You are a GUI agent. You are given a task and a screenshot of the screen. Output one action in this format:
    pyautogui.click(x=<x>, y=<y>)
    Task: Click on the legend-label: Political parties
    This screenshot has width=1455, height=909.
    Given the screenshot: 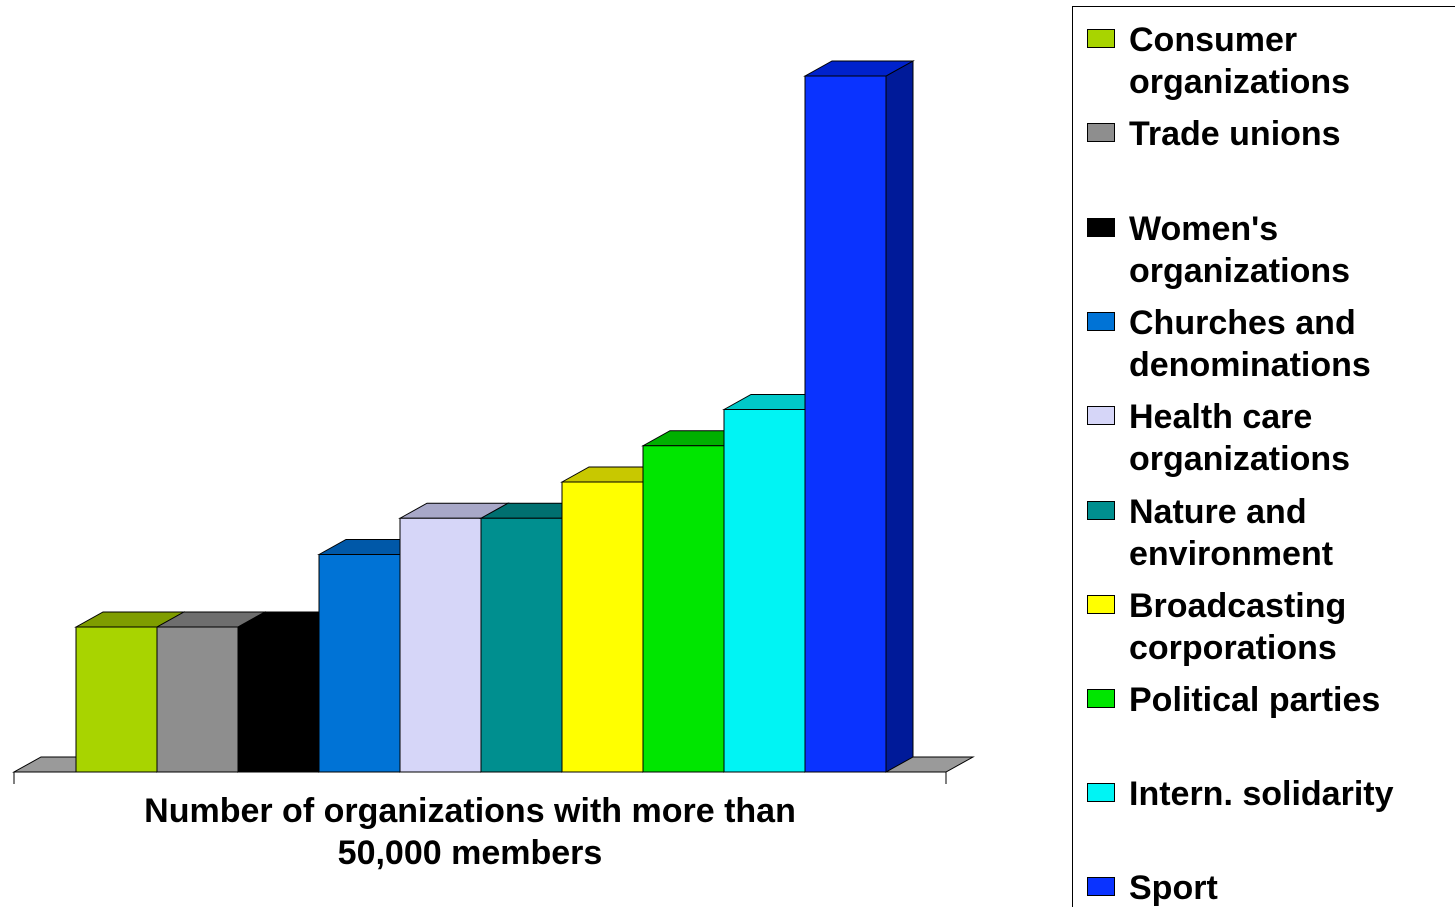 What is the action you would take?
    pyautogui.click(x=1255, y=700)
    